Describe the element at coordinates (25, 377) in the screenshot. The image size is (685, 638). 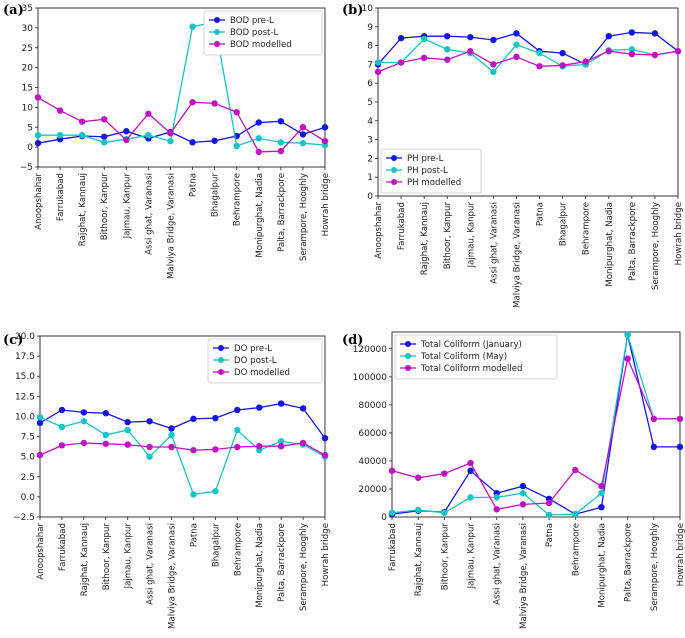
I see `y-tick-label: 15.0` at that location.